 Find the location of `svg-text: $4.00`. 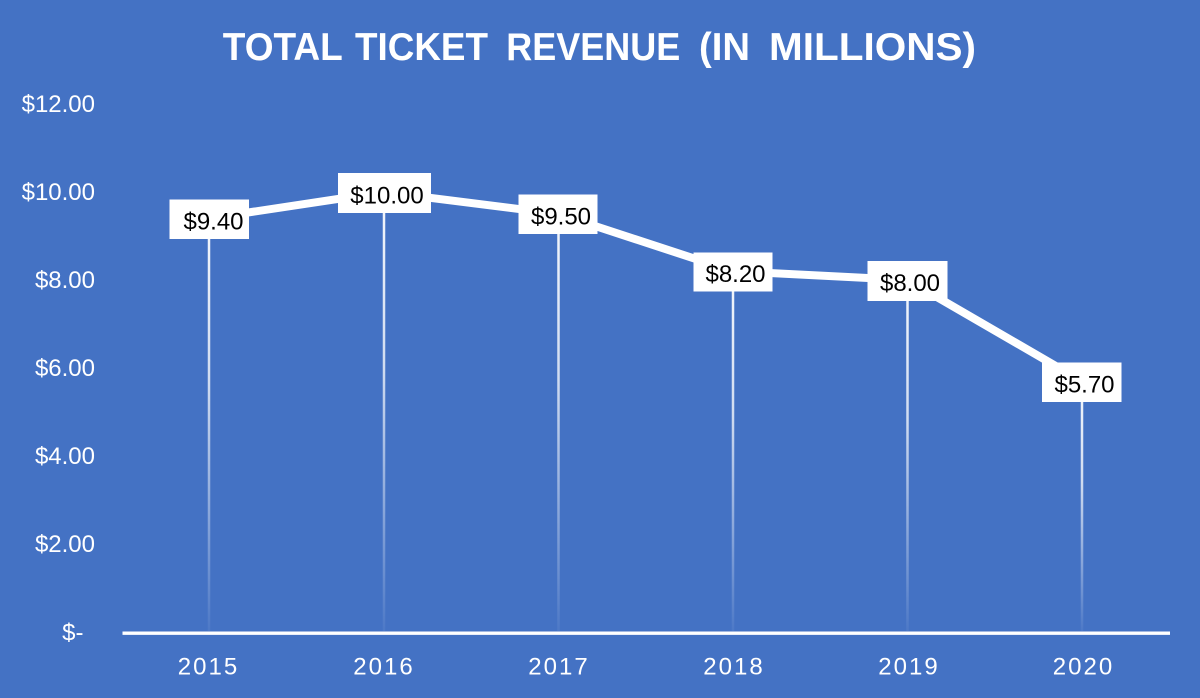

svg-text: $4.00 is located at coordinates (65, 456).